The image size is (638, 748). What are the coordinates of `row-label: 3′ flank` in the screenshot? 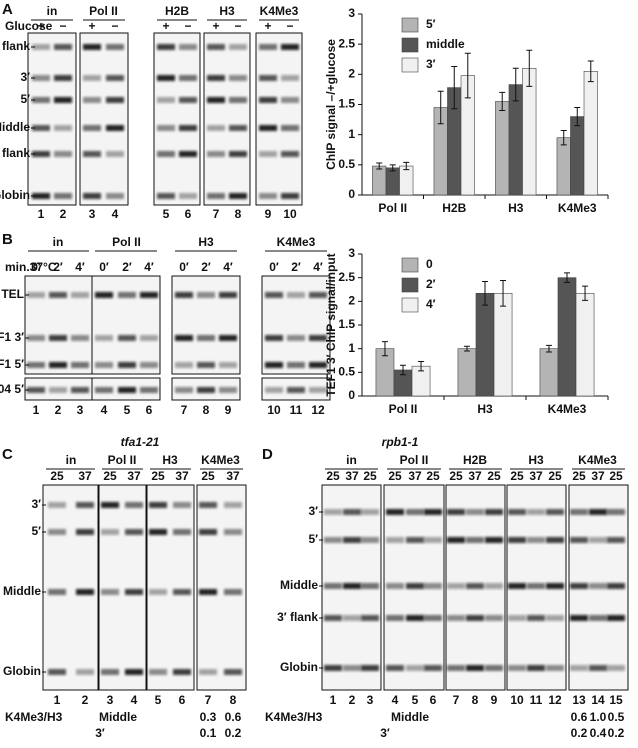 It's located at (297, 617).